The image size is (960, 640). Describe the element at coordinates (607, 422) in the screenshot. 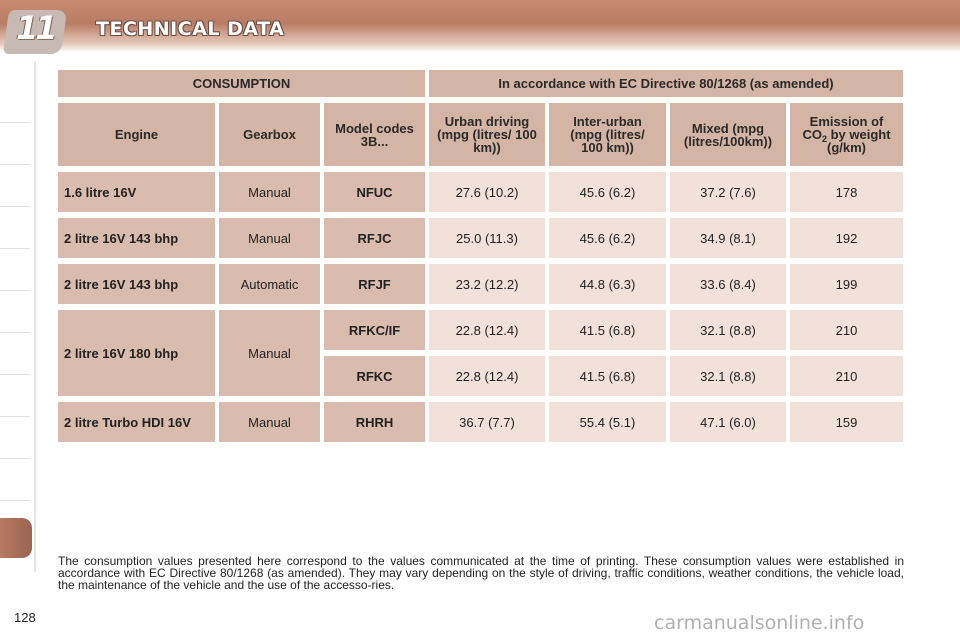

I see `inter-urban-cell: 55.4 (5.1)` at that location.